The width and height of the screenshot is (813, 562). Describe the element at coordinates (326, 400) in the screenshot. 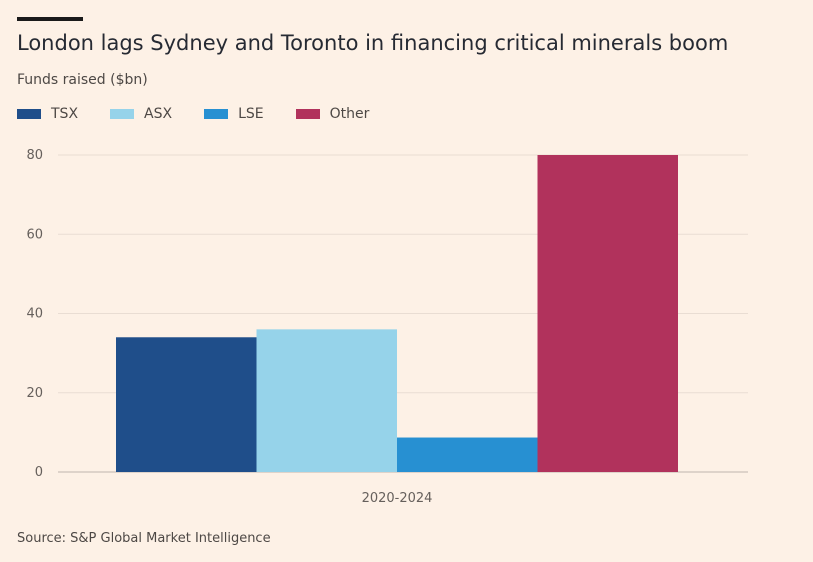

I see `bar-asx` at that location.